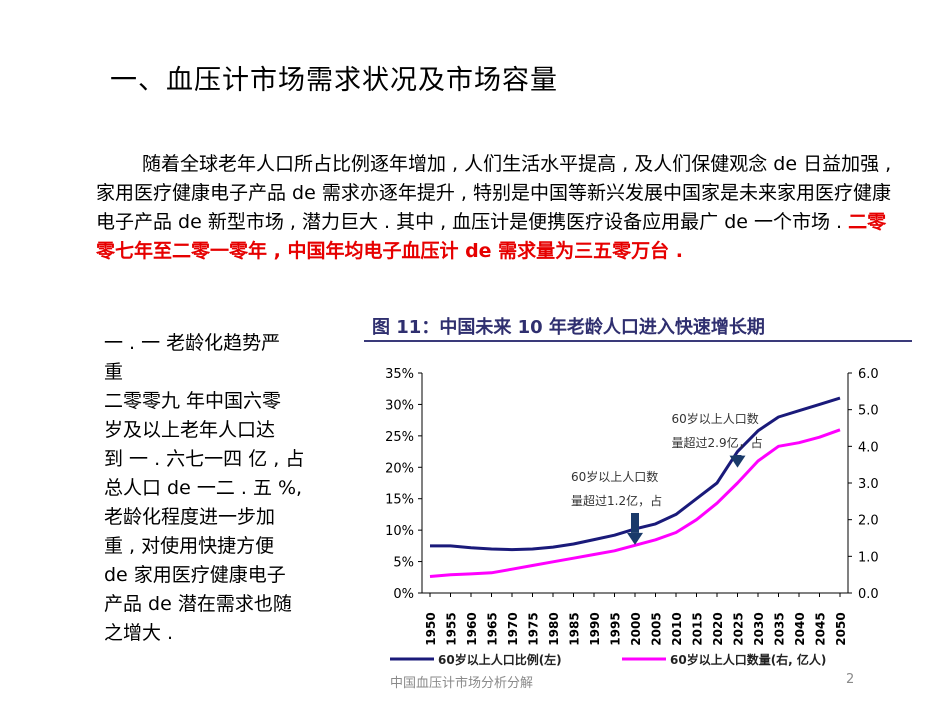  Describe the element at coordinates (399, 500) in the screenshot. I see `left-tick-label: 15%` at that location.